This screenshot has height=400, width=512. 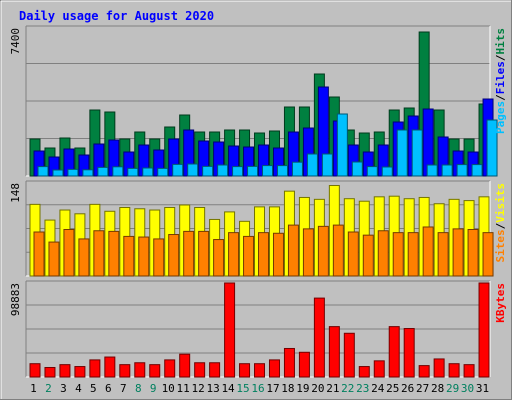 What do you see at coordinates (500, 245) in the screenshot?
I see `legend-sites: Sites` at bounding box center [500, 245].